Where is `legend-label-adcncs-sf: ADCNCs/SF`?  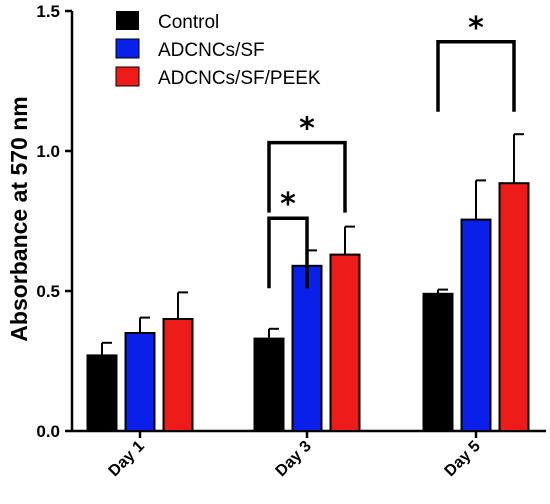 legend-label-adcncs-sf: ADCNCs/SF is located at coordinates (211, 50).